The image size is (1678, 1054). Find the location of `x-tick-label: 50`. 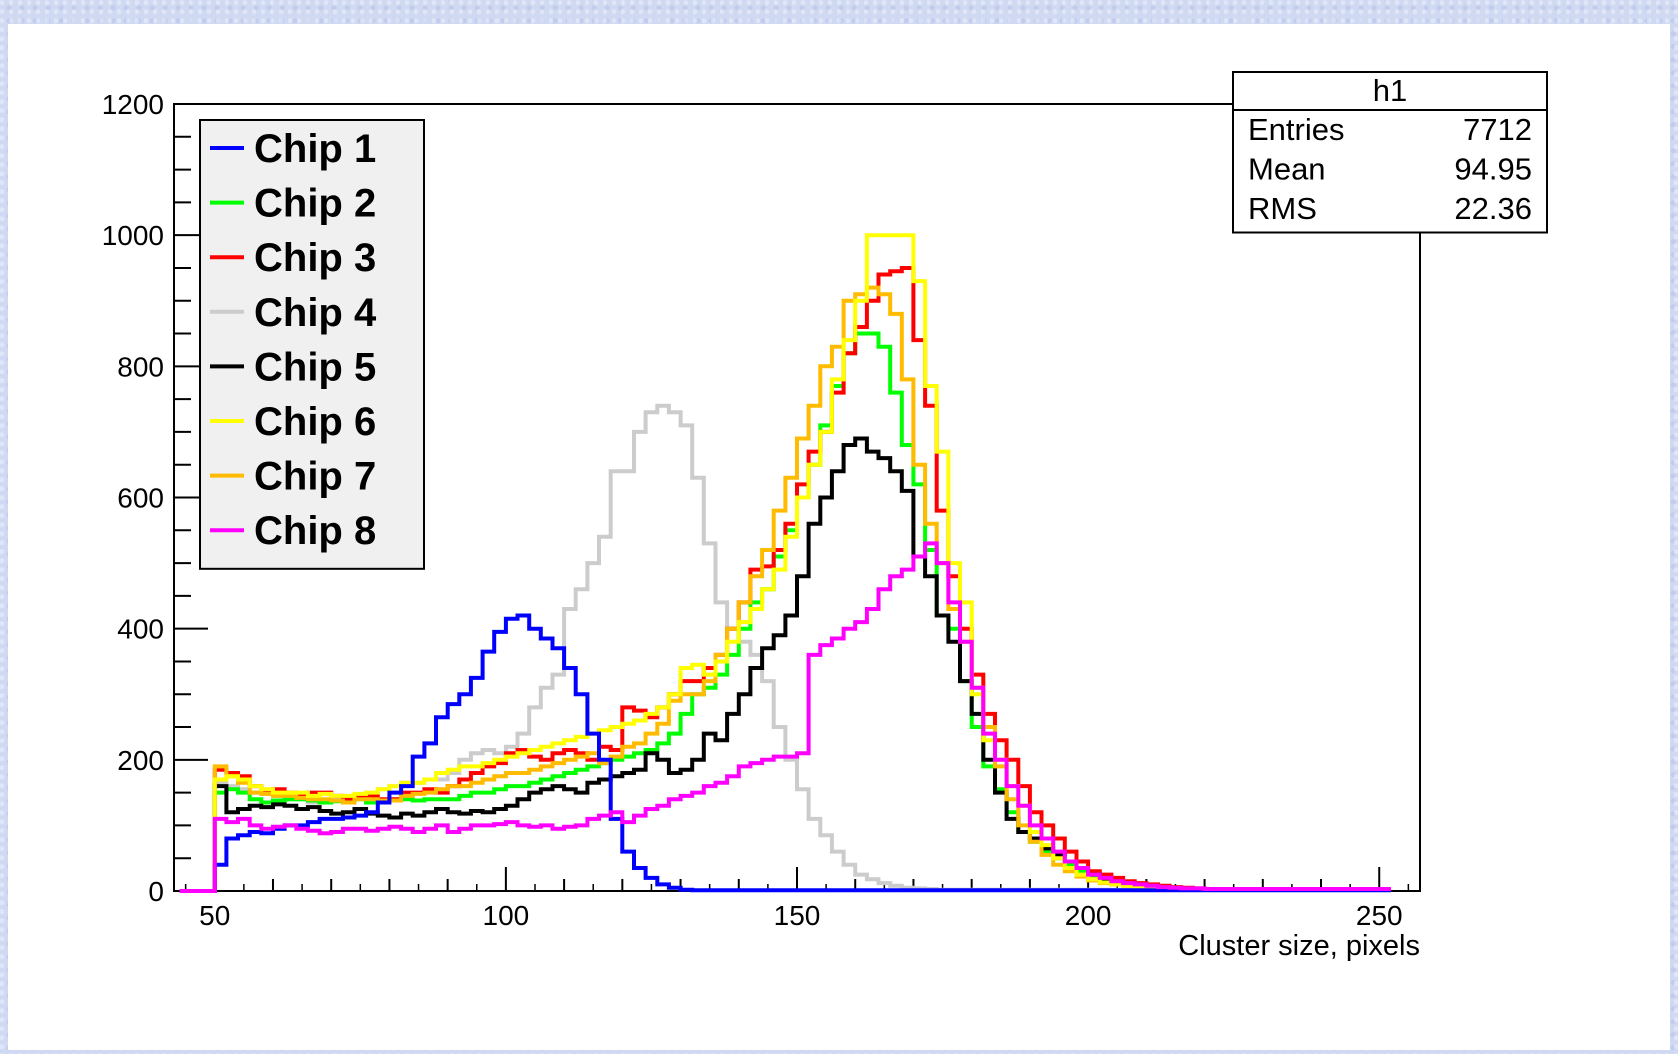

x-tick-label: 50 is located at coordinates (214, 915).